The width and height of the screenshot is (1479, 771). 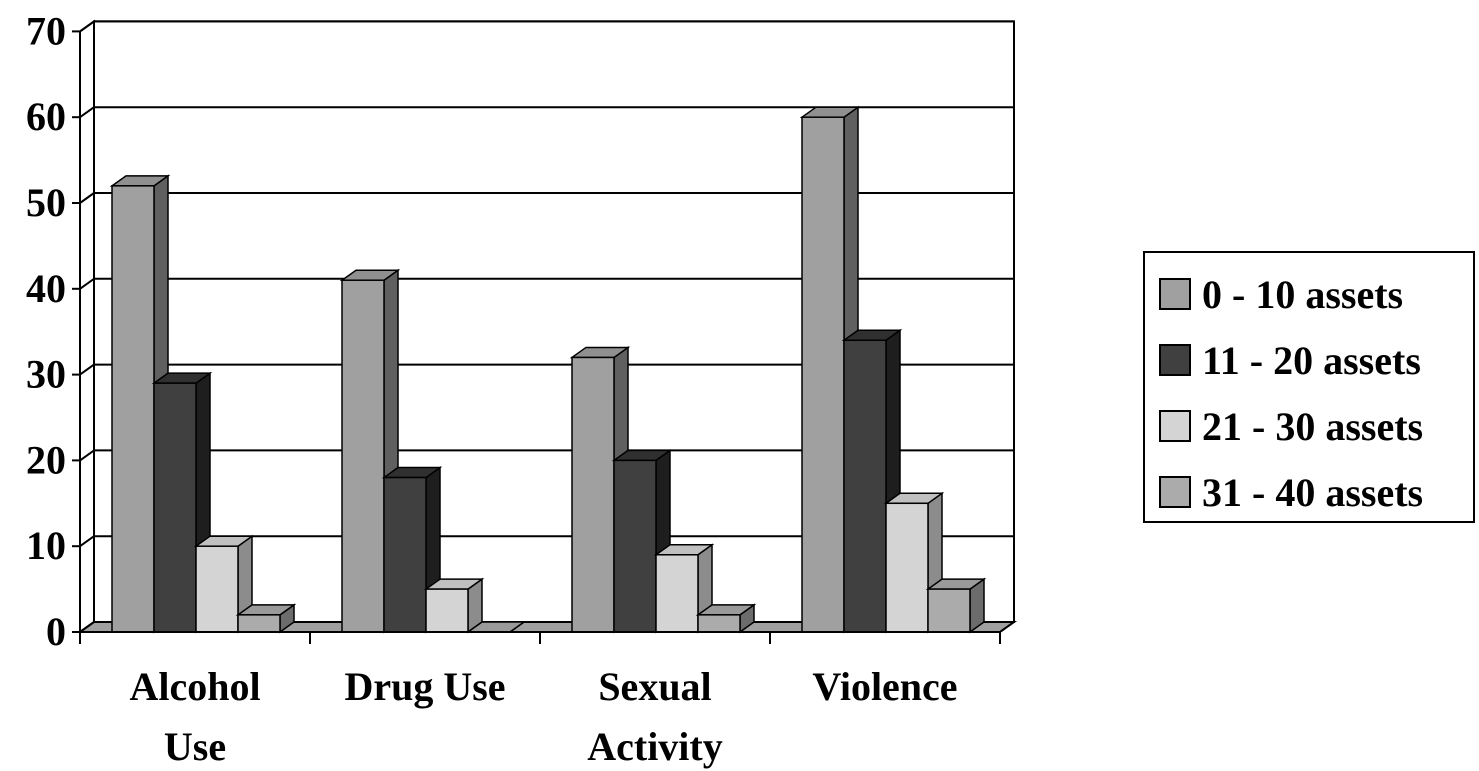 I want to click on legend-box, so click(x=1309, y=387).